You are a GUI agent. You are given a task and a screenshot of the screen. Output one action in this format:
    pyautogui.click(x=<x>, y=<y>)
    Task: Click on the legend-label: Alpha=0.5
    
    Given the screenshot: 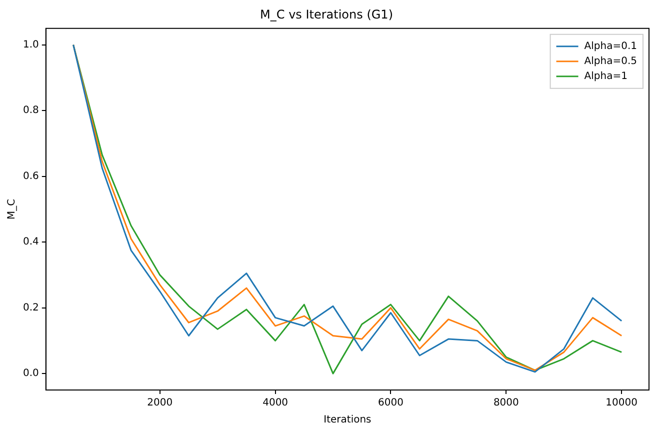 What is the action you would take?
    pyautogui.click(x=611, y=61)
    